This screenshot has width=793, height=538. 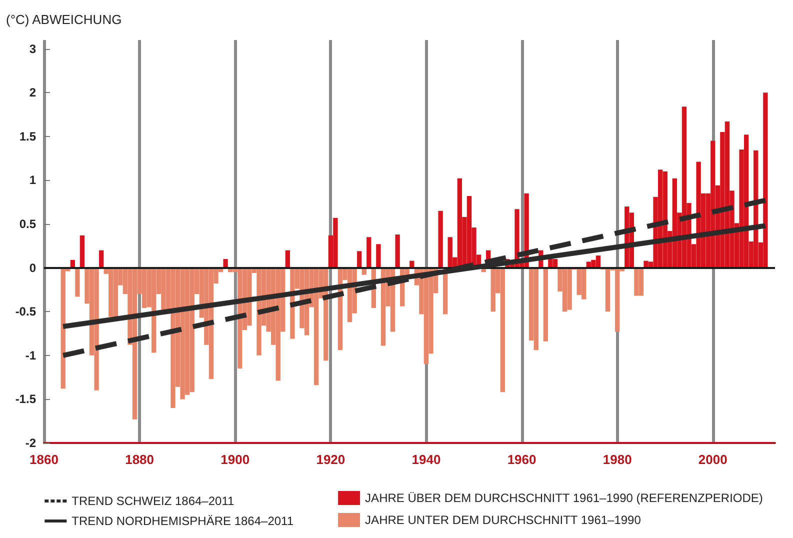 What do you see at coordinates (521, 459) in the screenshot?
I see `x-tick-label: 1960` at bounding box center [521, 459].